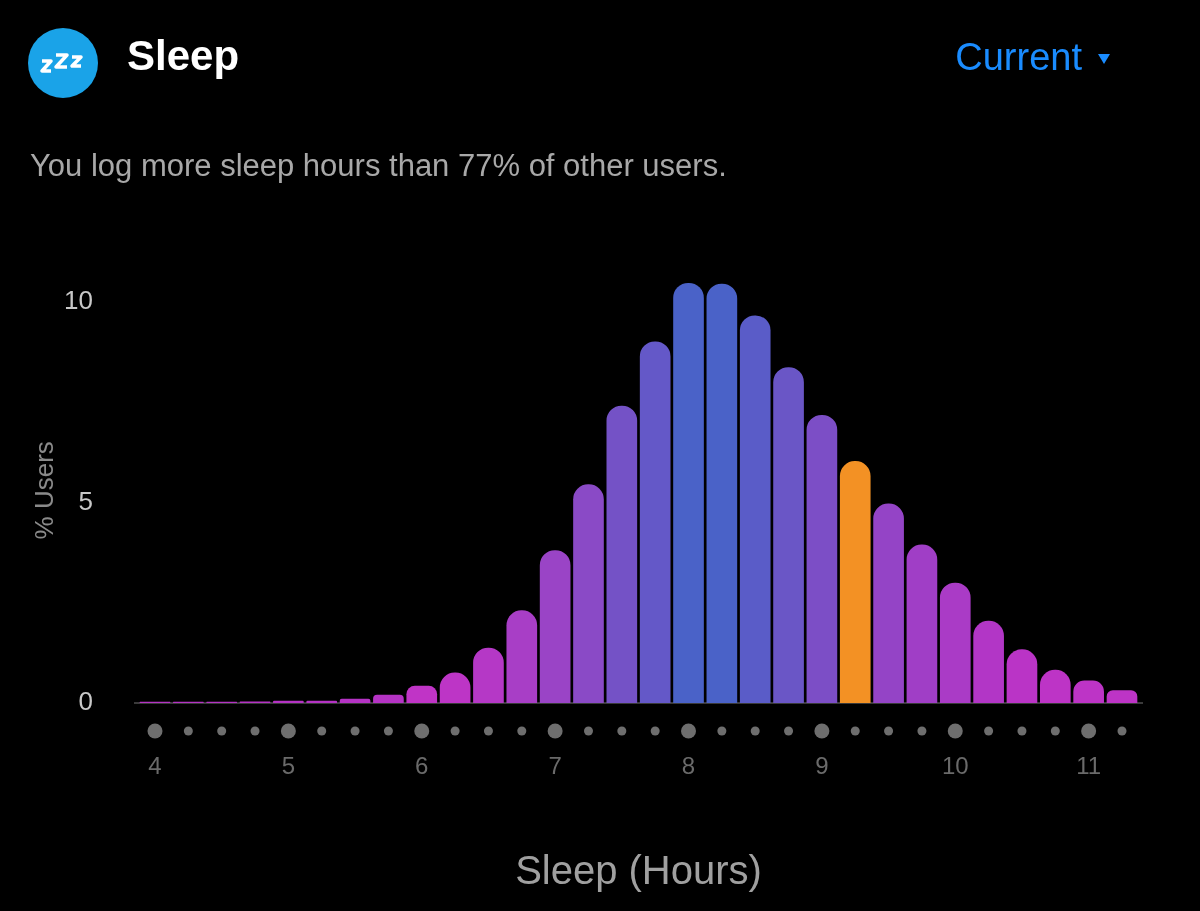  What do you see at coordinates (1018, 57) in the screenshot?
I see `text: Current` at bounding box center [1018, 57].